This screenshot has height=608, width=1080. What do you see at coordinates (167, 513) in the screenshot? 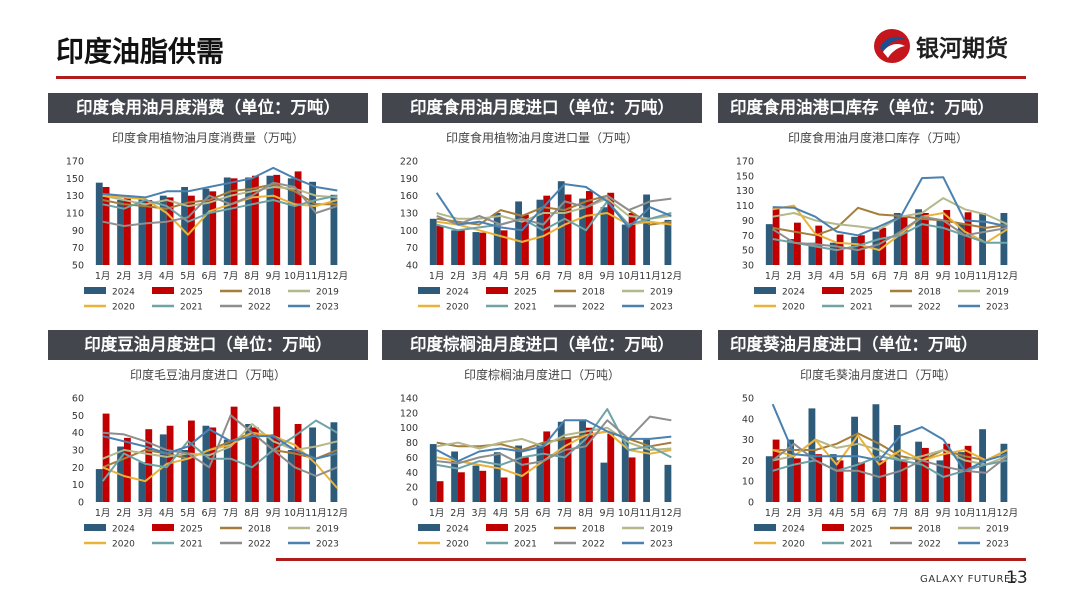
I see `x-tick-label: 4月` at bounding box center [167, 513].